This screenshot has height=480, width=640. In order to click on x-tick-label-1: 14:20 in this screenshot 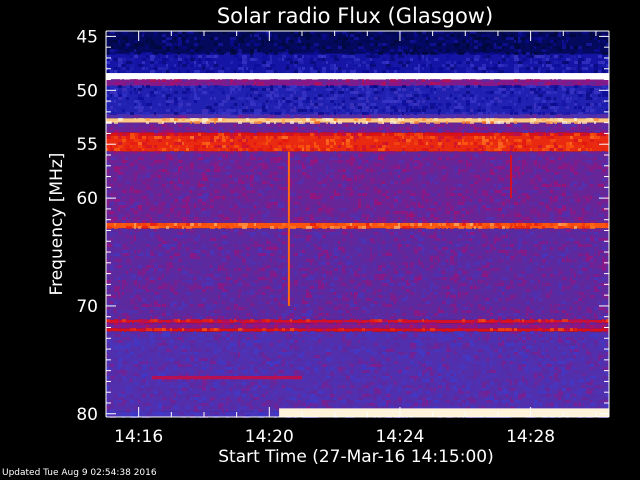, I will do `click(269, 437)`.